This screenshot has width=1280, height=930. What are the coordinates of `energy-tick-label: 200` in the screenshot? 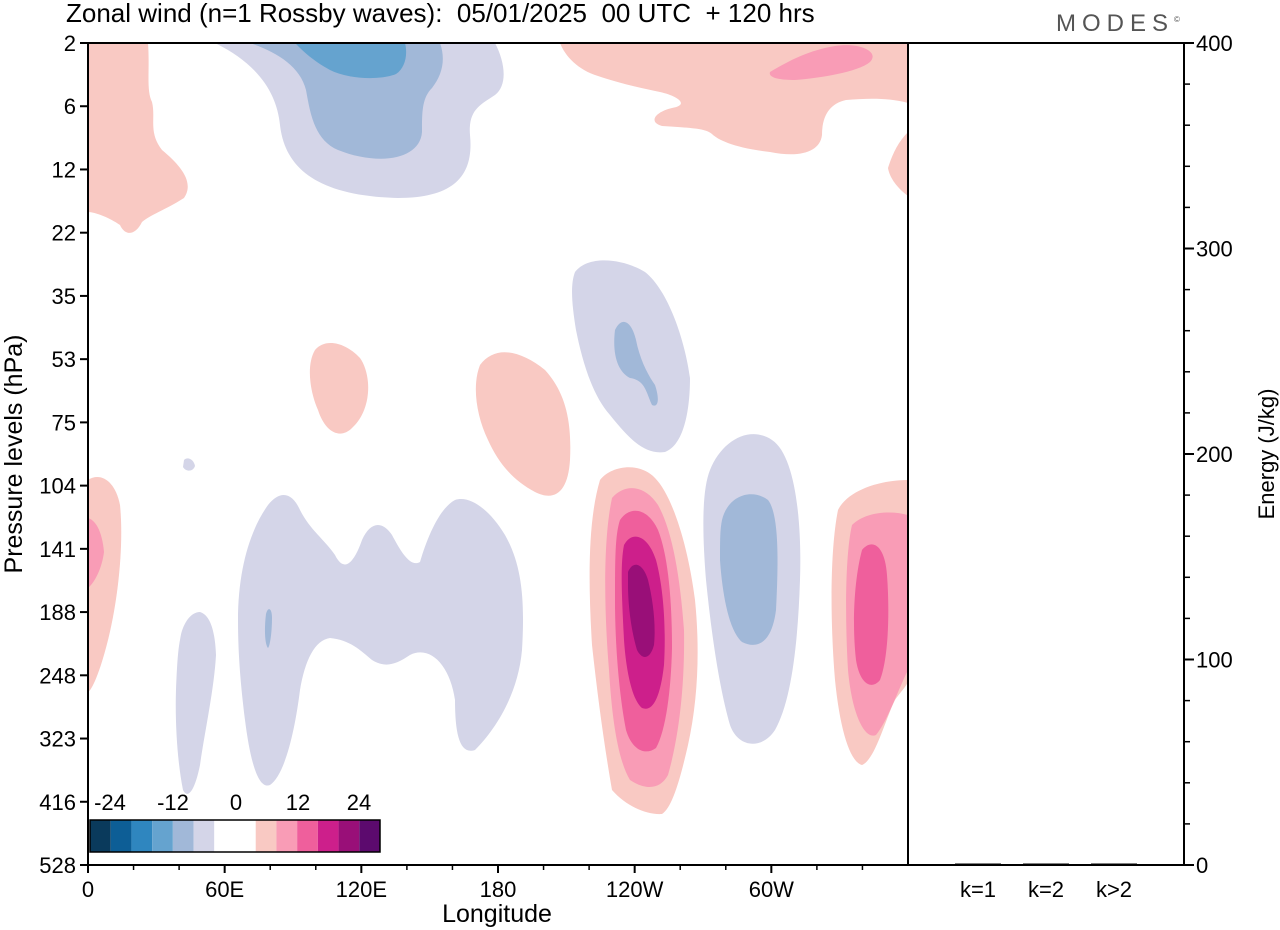 It's located at (1214, 454).